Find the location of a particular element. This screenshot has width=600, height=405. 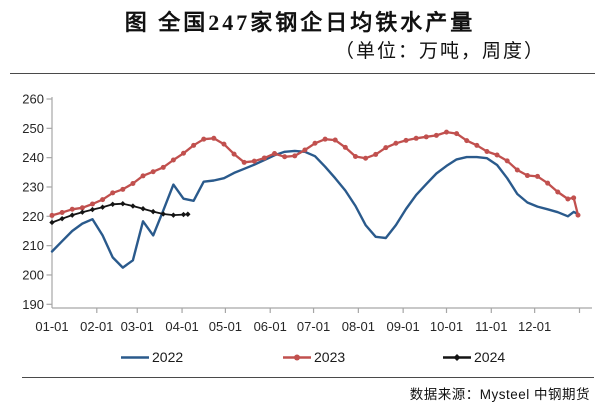

footer-divider is located at coordinates (308, 377).